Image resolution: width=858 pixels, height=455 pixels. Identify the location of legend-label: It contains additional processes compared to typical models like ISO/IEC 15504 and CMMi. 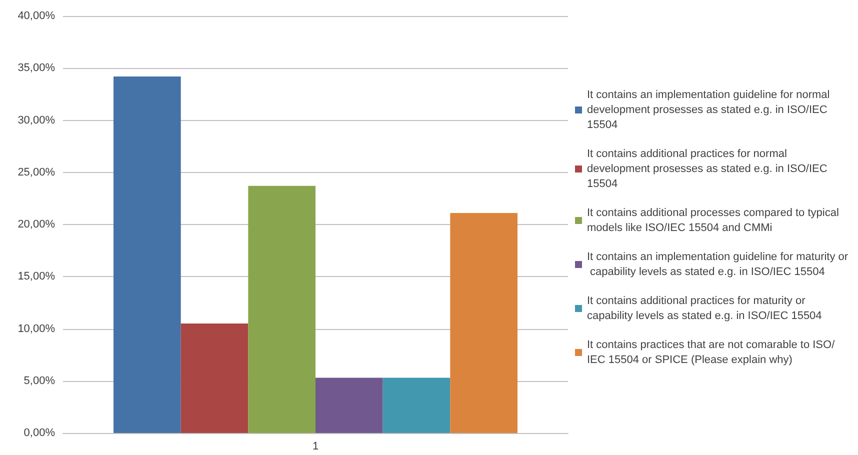
(714, 220).